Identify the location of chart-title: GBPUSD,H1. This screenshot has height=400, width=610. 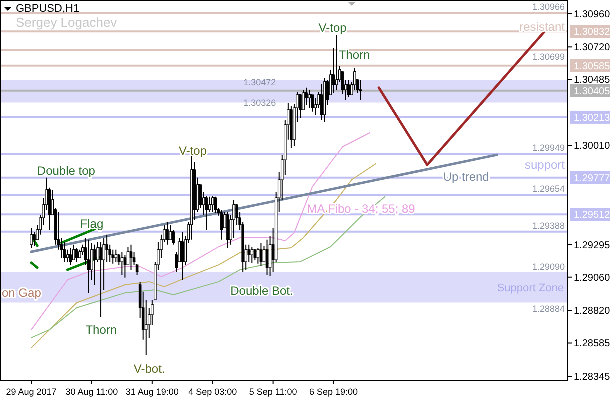
(48, 9).